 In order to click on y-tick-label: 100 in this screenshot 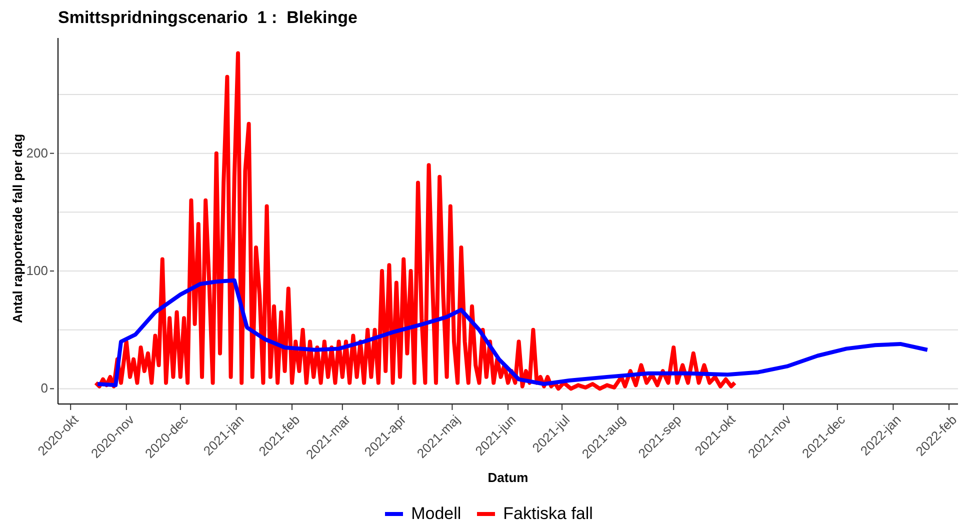, I will do `click(37, 270)`.